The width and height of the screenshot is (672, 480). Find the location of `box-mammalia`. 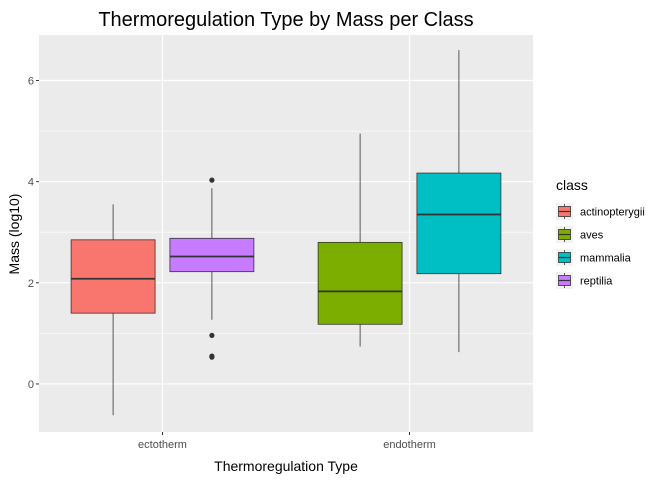

box-mammalia is located at coordinates (459, 201).